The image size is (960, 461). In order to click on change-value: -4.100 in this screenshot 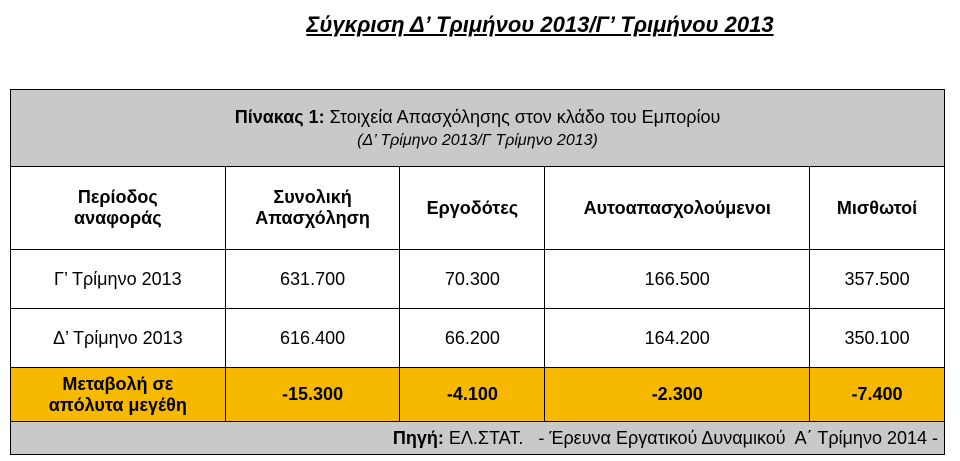, I will do `click(472, 394)`.